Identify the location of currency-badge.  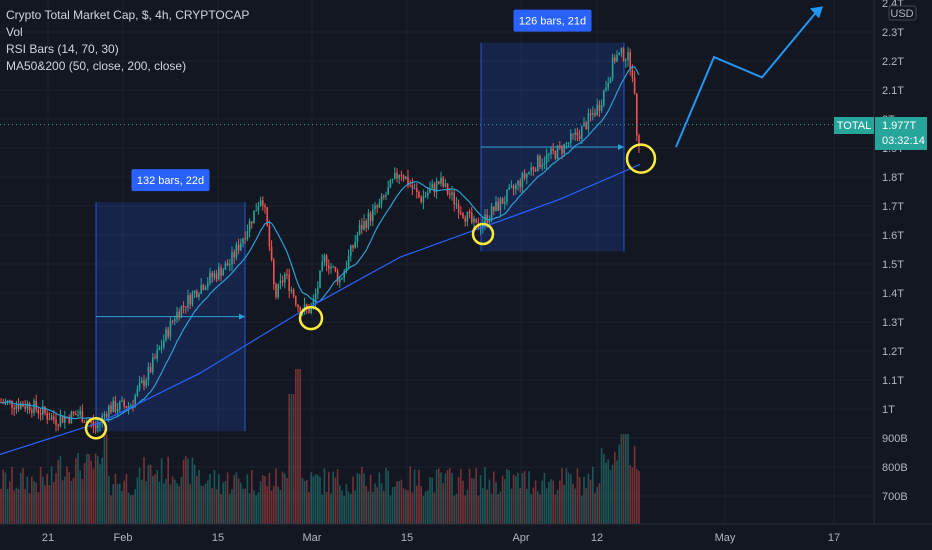
(902, 13).